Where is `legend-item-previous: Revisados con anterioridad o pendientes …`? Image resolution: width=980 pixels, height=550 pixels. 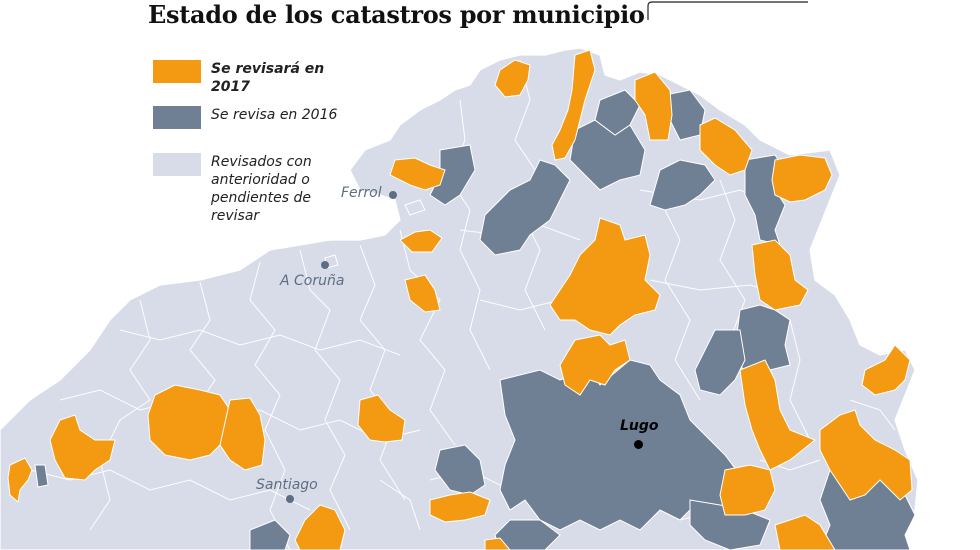 legend-item-previous: Revisados con anterioridad o pendientes … is located at coordinates (244, 189).